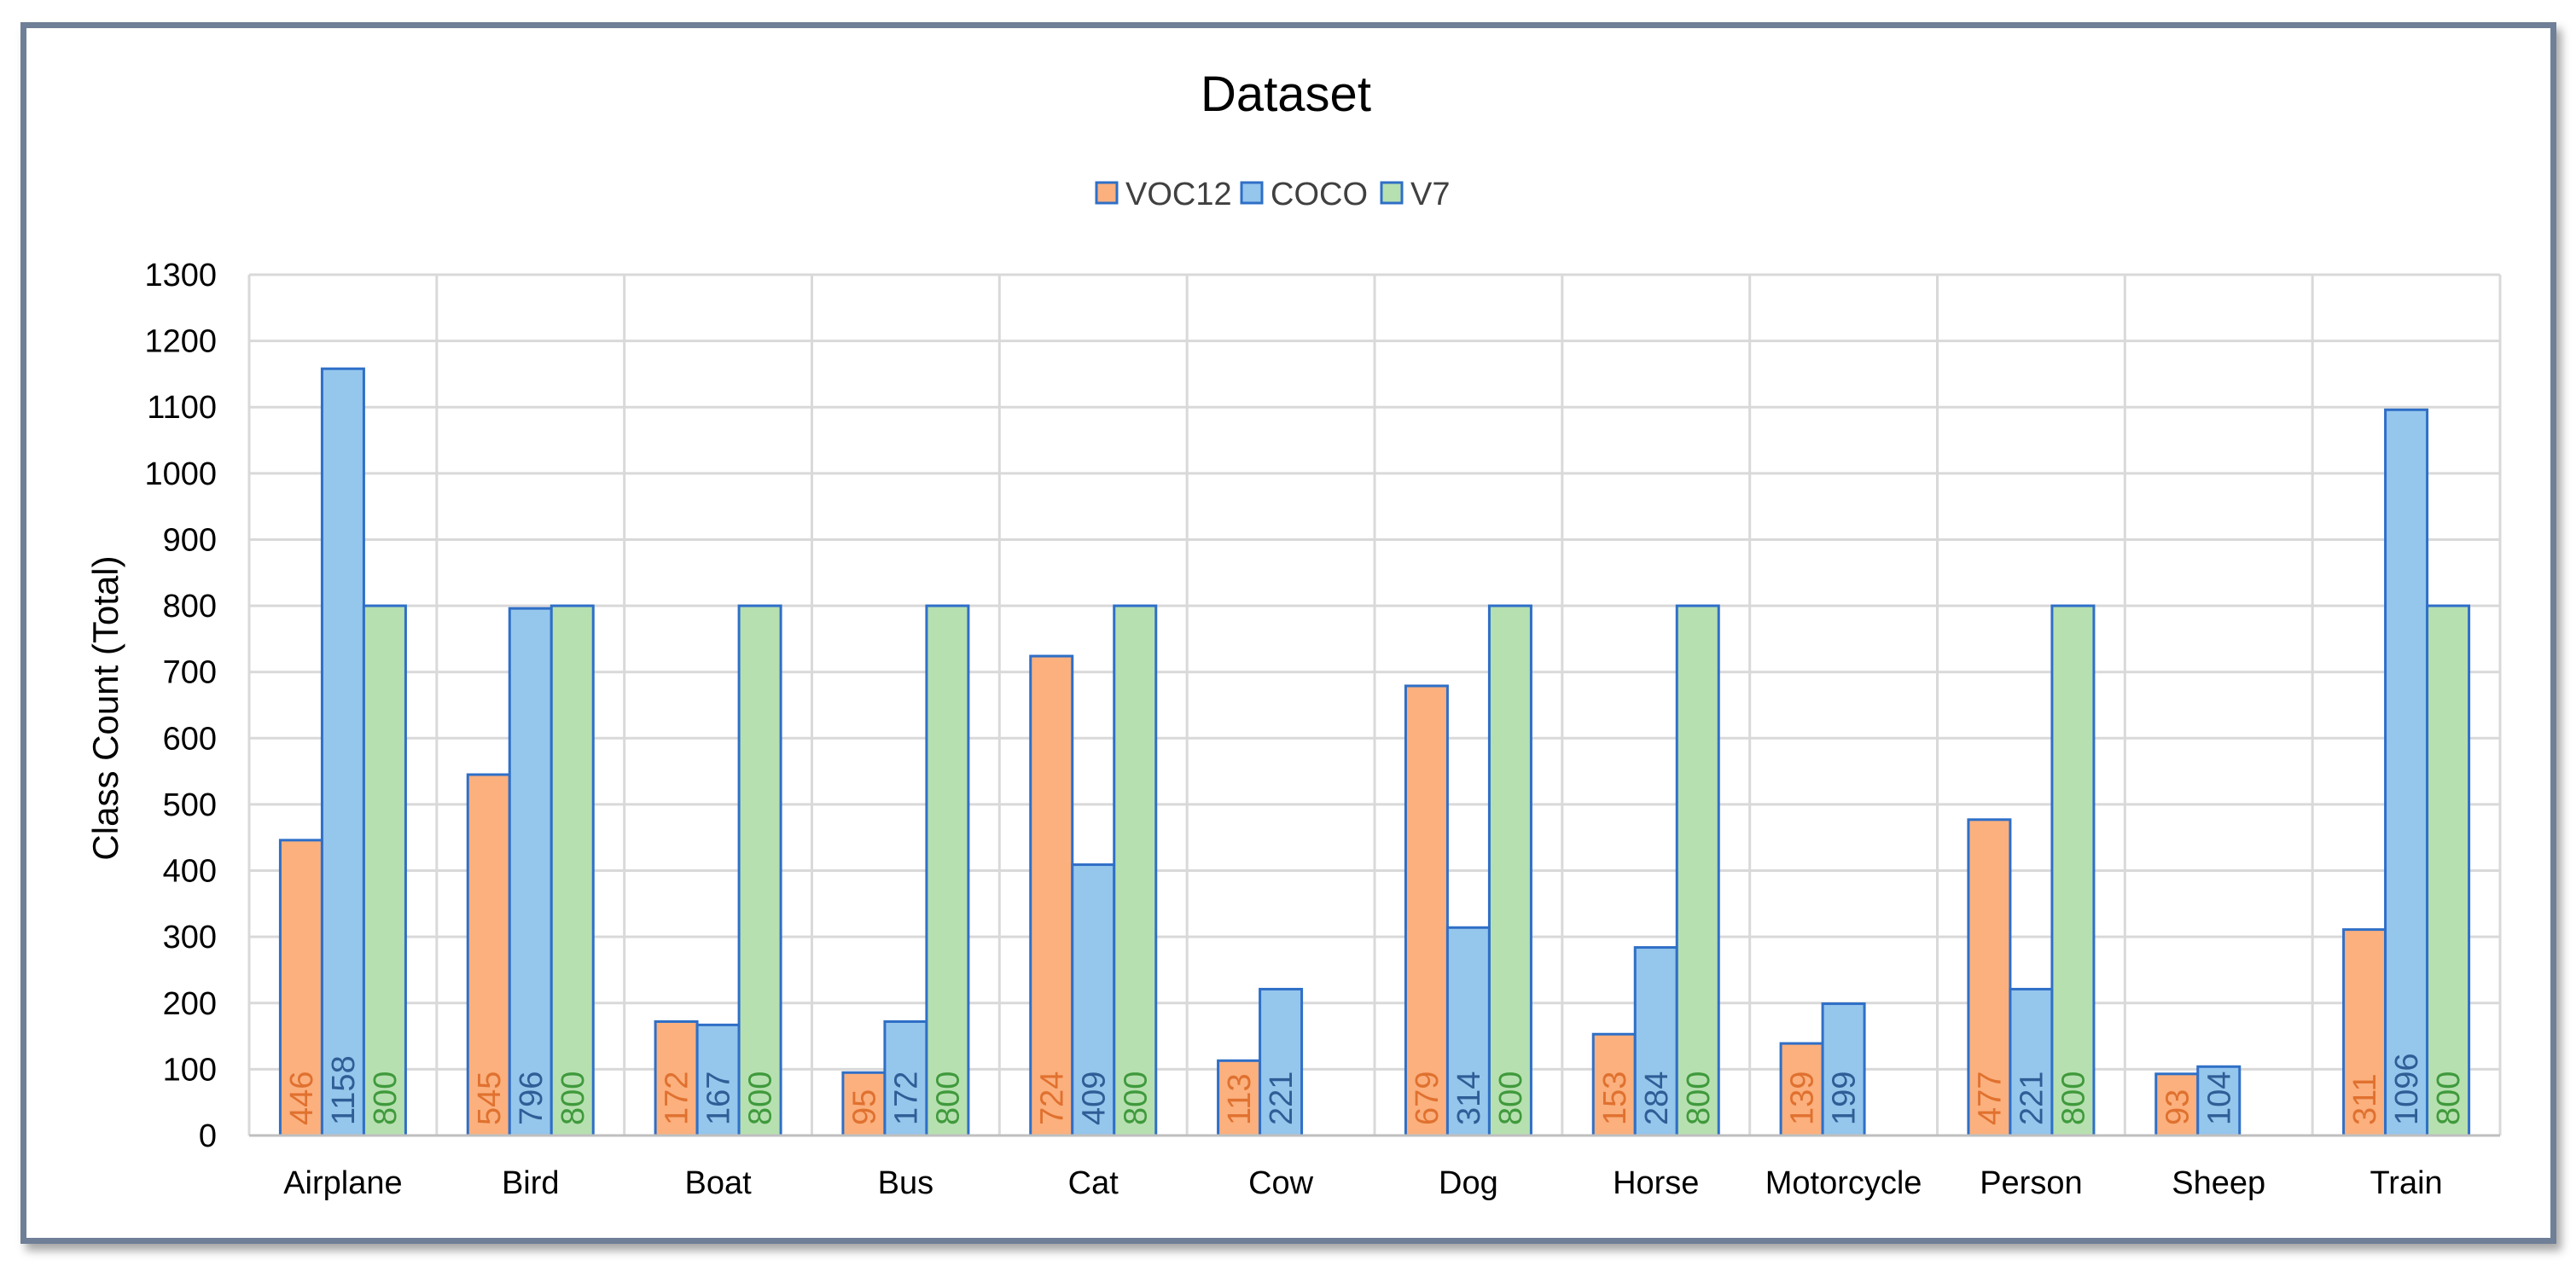 This screenshot has width=2576, height=1266. Describe the element at coordinates (947, 871) in the screenshot. I see `bar-v7-bus` at that location.